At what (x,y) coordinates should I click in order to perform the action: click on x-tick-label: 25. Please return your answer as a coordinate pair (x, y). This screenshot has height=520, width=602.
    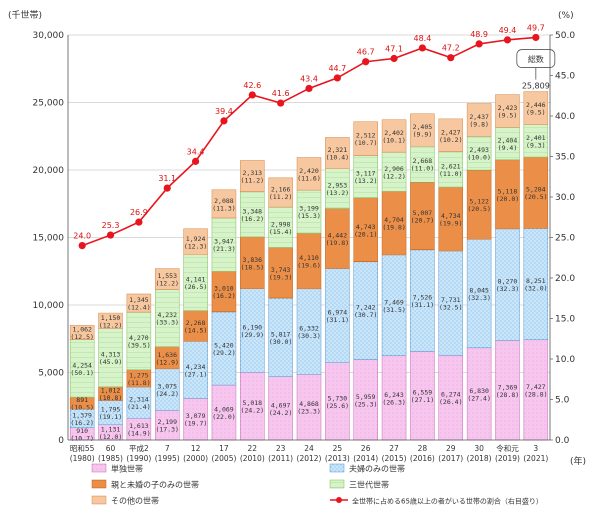
    Looking at the image, I should click on (338, 448).